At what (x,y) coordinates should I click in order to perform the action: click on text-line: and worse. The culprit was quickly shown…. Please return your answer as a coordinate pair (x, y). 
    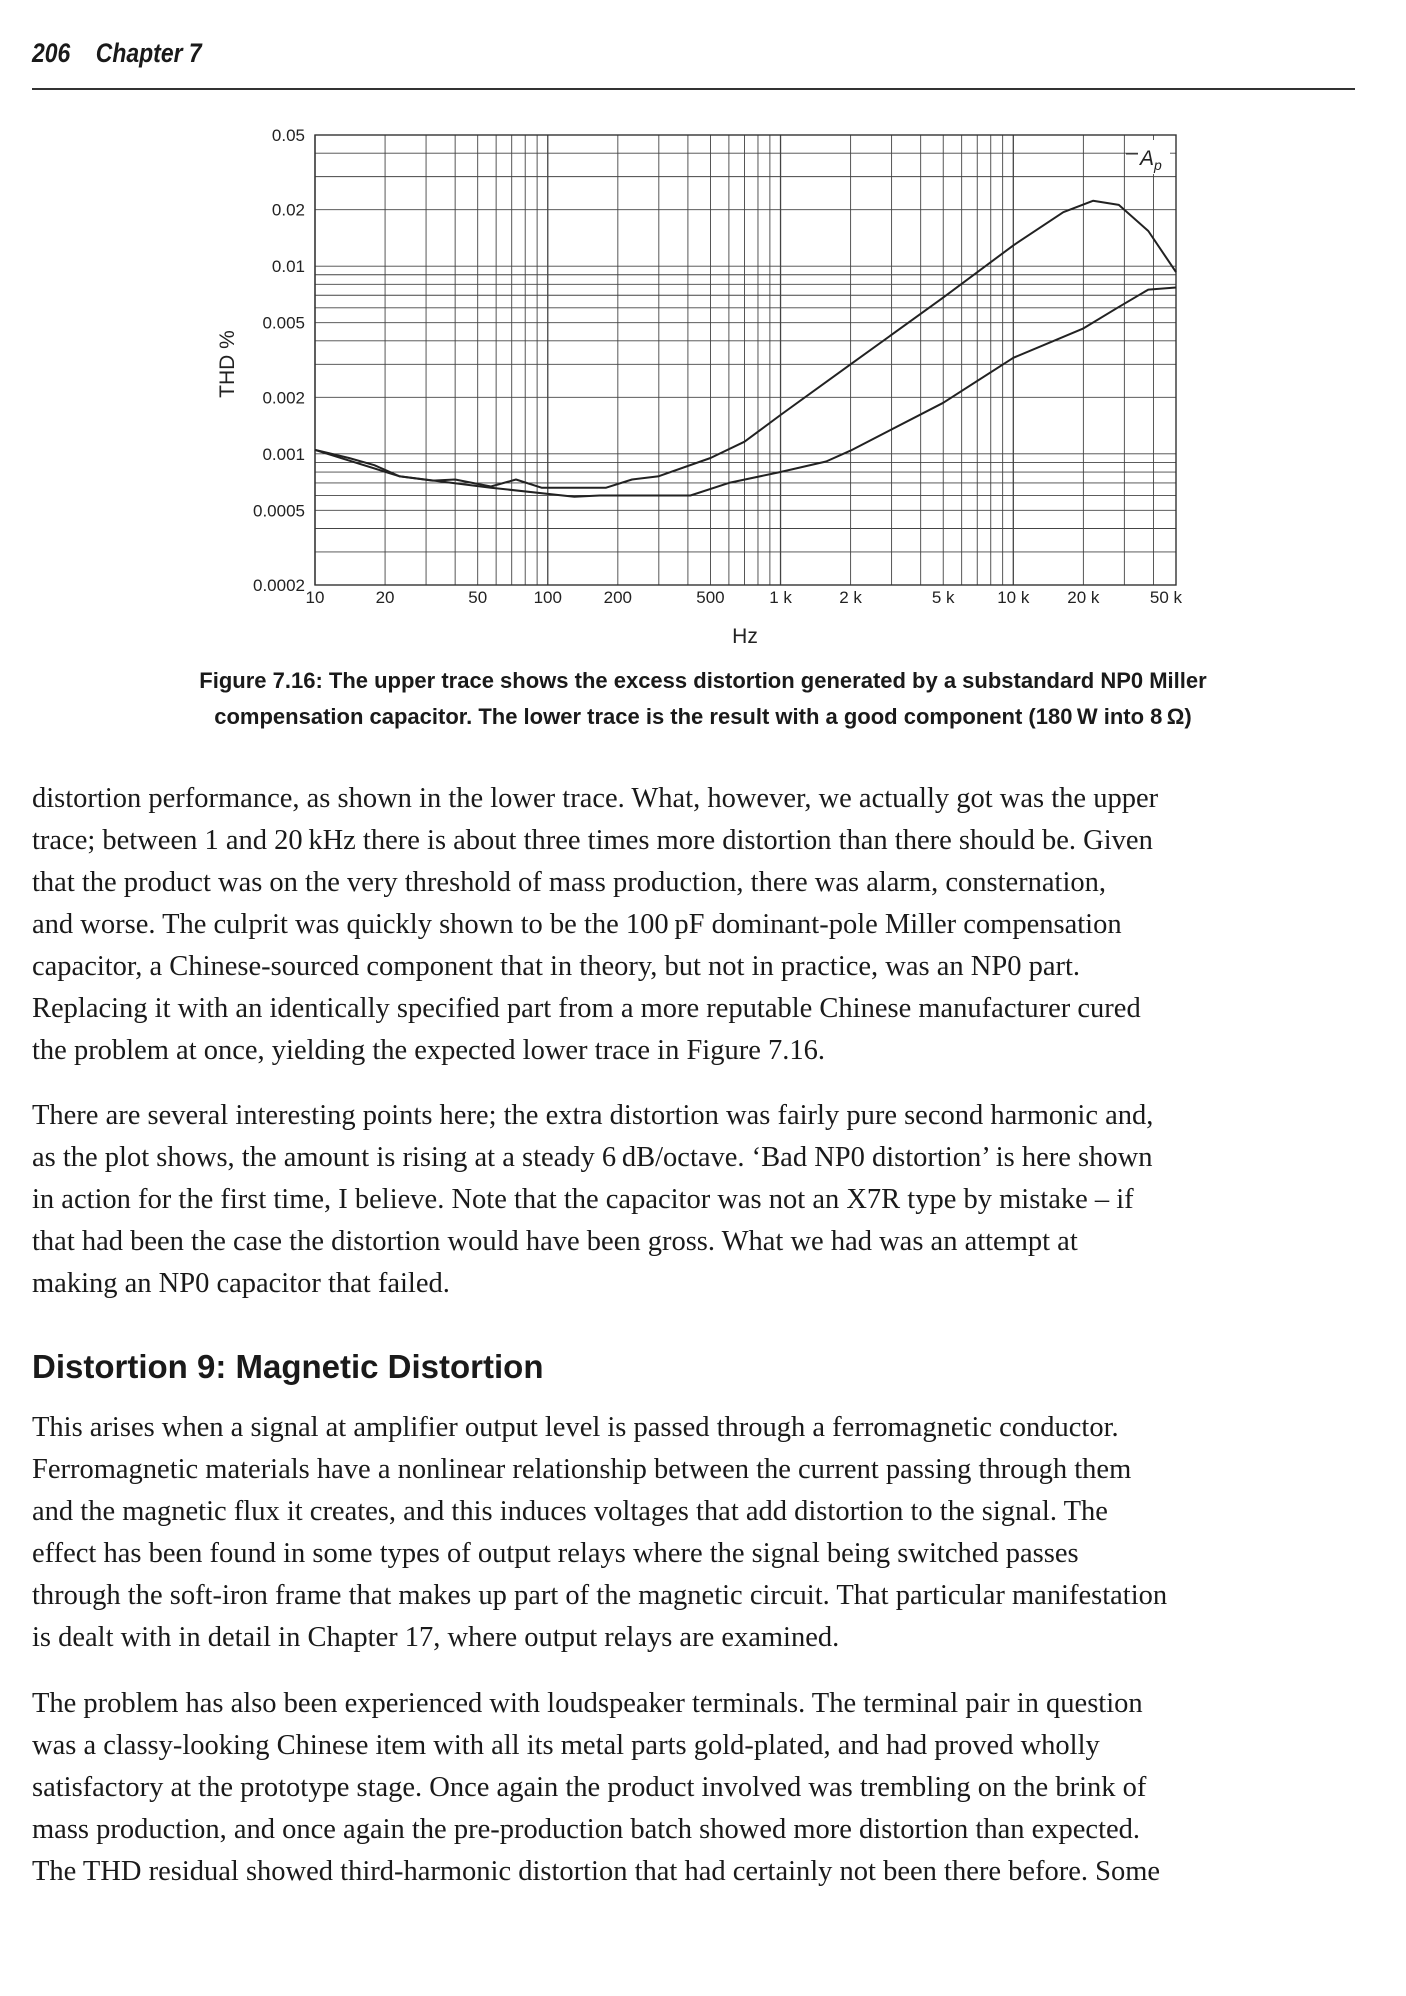
    Looking at the image, I should click on (577, 924).